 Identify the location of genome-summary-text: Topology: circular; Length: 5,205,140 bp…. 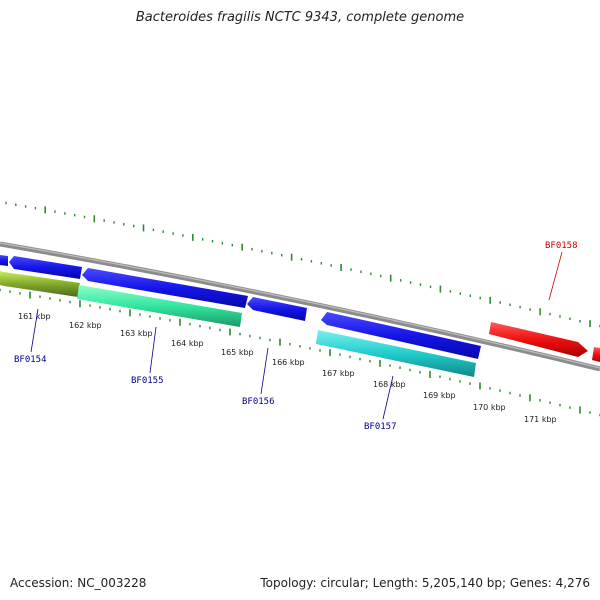
(425, 583).